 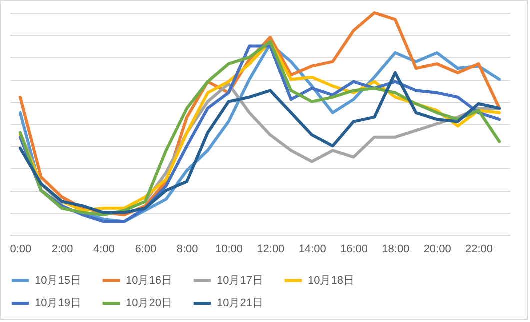 What do you see at coordinates (149, 304) in the screenshot?
I see `legend-label: 10月20日` at bounding box center [149, 304].